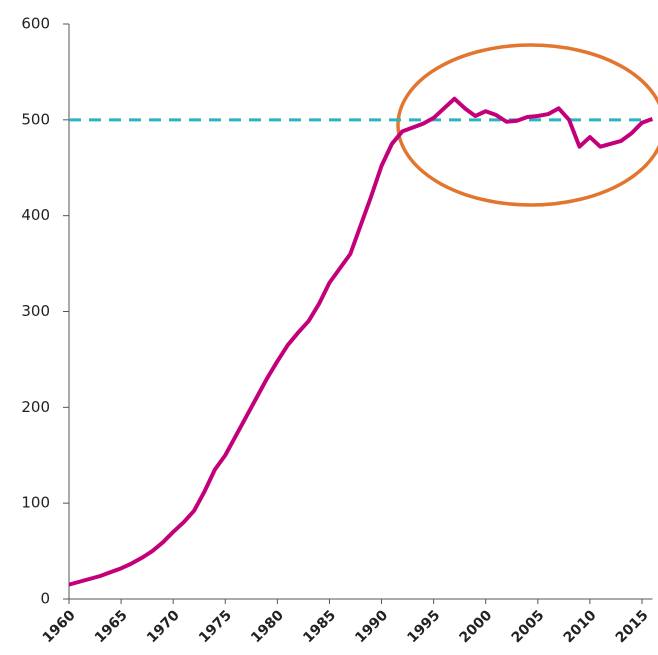  Describe the element at coordinates (35, 119) in the screenshot. I see `y-tick-label: 500` at that location.